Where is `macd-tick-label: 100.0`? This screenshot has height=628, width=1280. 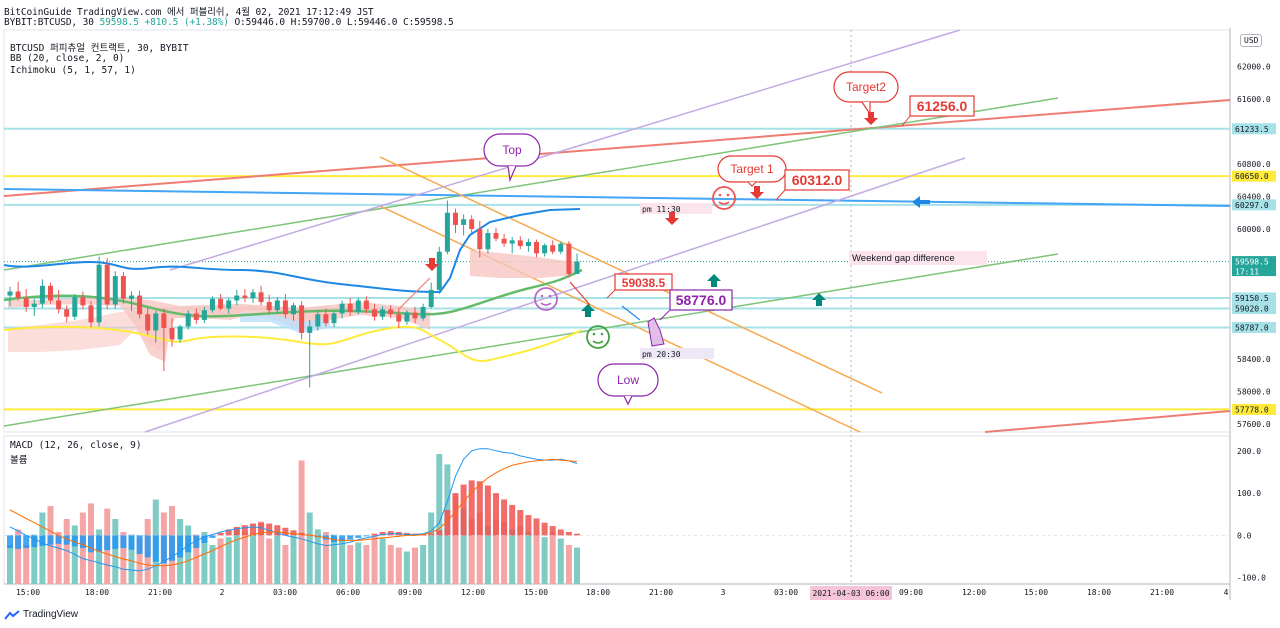 macd-tick-label: 100.0 is located at coordinates (1249, 493).